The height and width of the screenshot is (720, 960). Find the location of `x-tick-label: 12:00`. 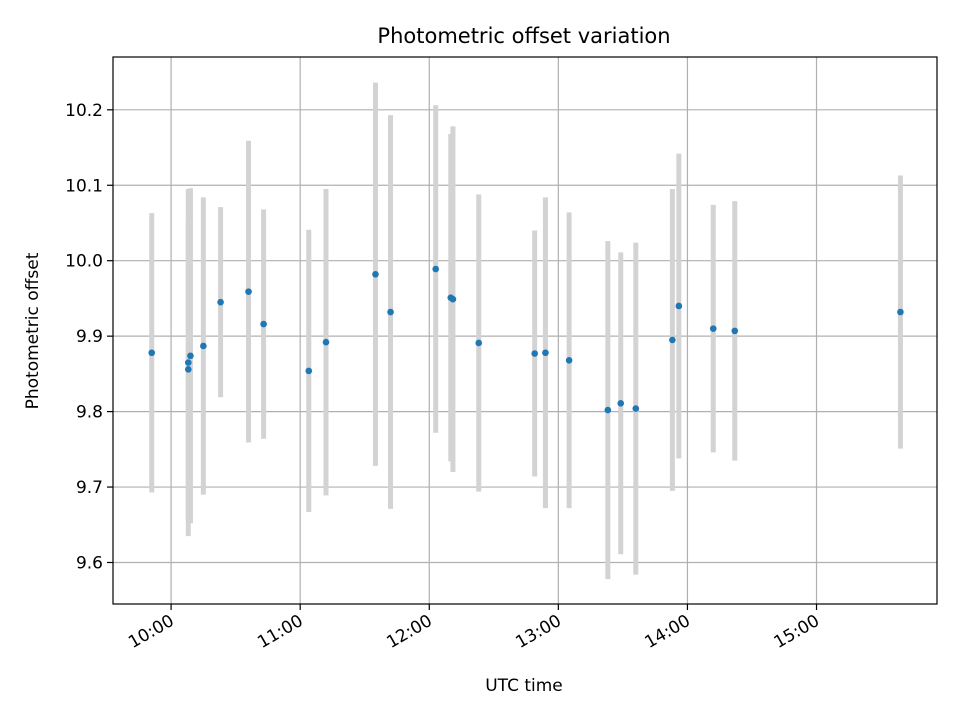

x-tick-label: 12:00 is located at coordinates (409, 632).